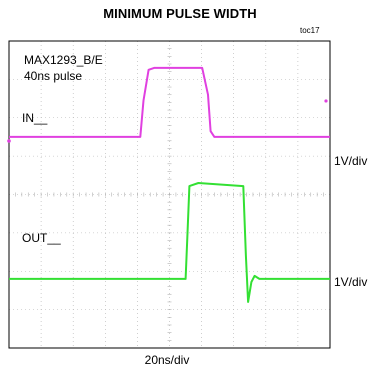 This screenshot has width=368, height=373. What do you see at coordinates (351, 282) in the screenshot?
I see `out-scale-label: 1V/div` at bounding box center [351, 282].